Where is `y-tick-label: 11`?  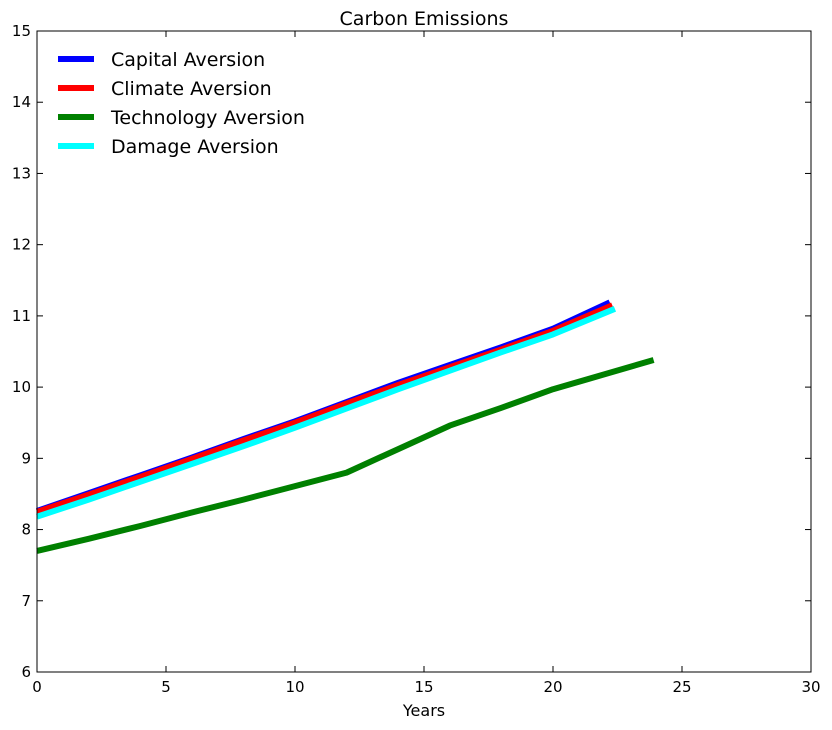
y-tick-label: 11 is located at coordinates (21, 316).